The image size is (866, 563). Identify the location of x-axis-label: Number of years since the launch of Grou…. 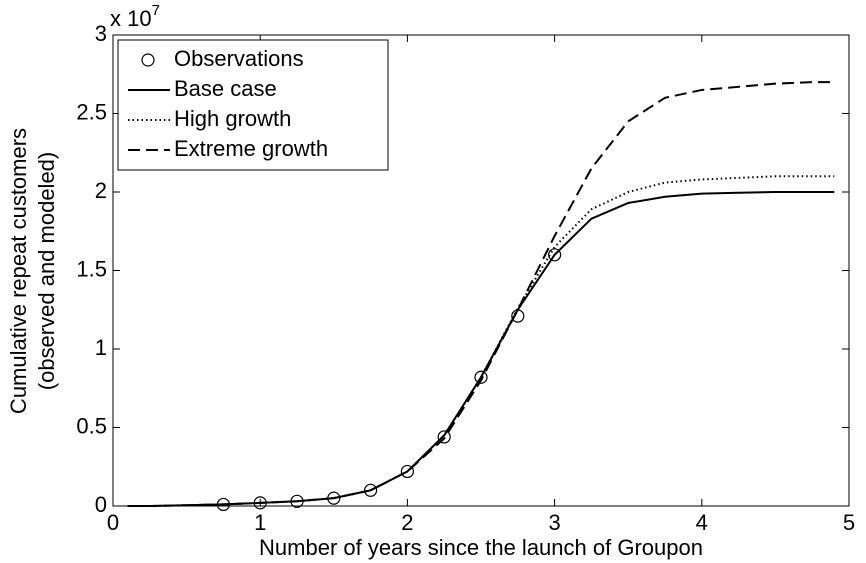
(481, 547).